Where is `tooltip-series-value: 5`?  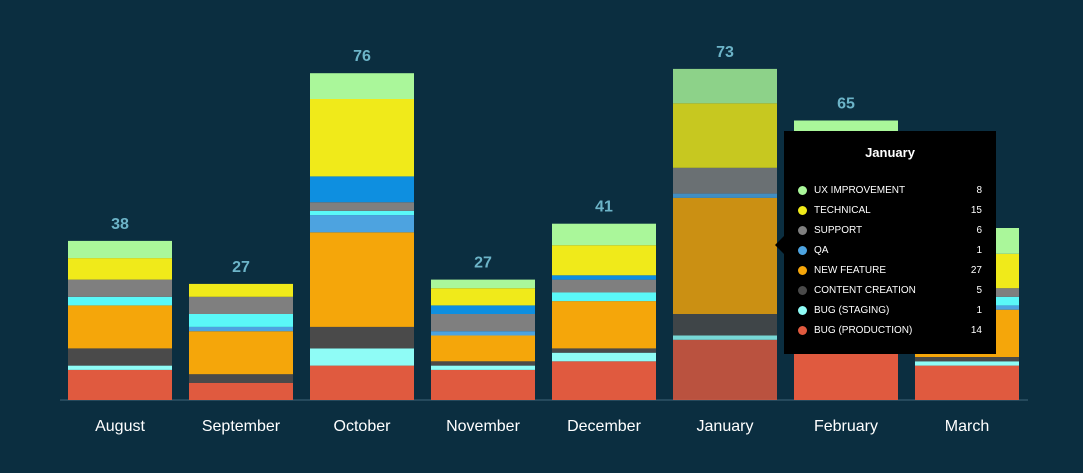 tooltip-series-value: 5 is located at coordinates (979, 290).